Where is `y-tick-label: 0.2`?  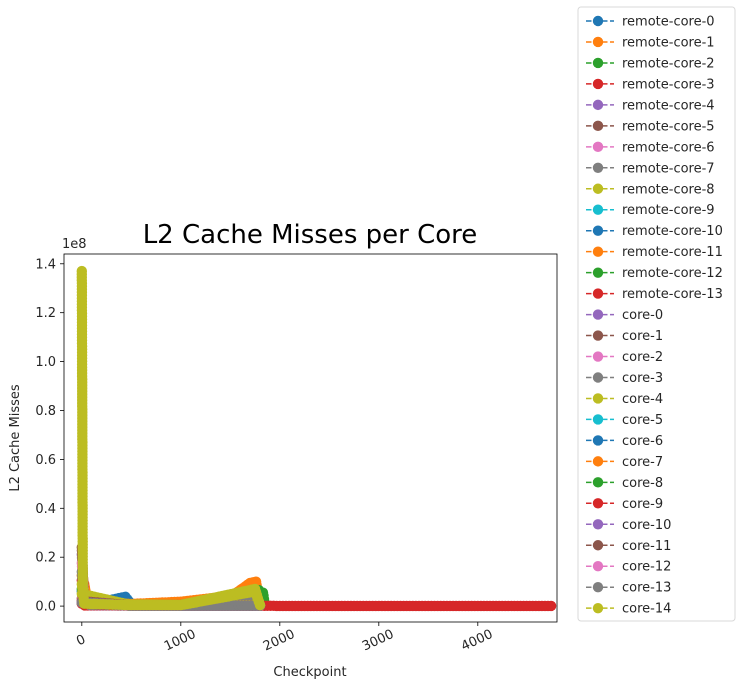 y-tick-label: 0.2 is located at coordinates (45, 558).